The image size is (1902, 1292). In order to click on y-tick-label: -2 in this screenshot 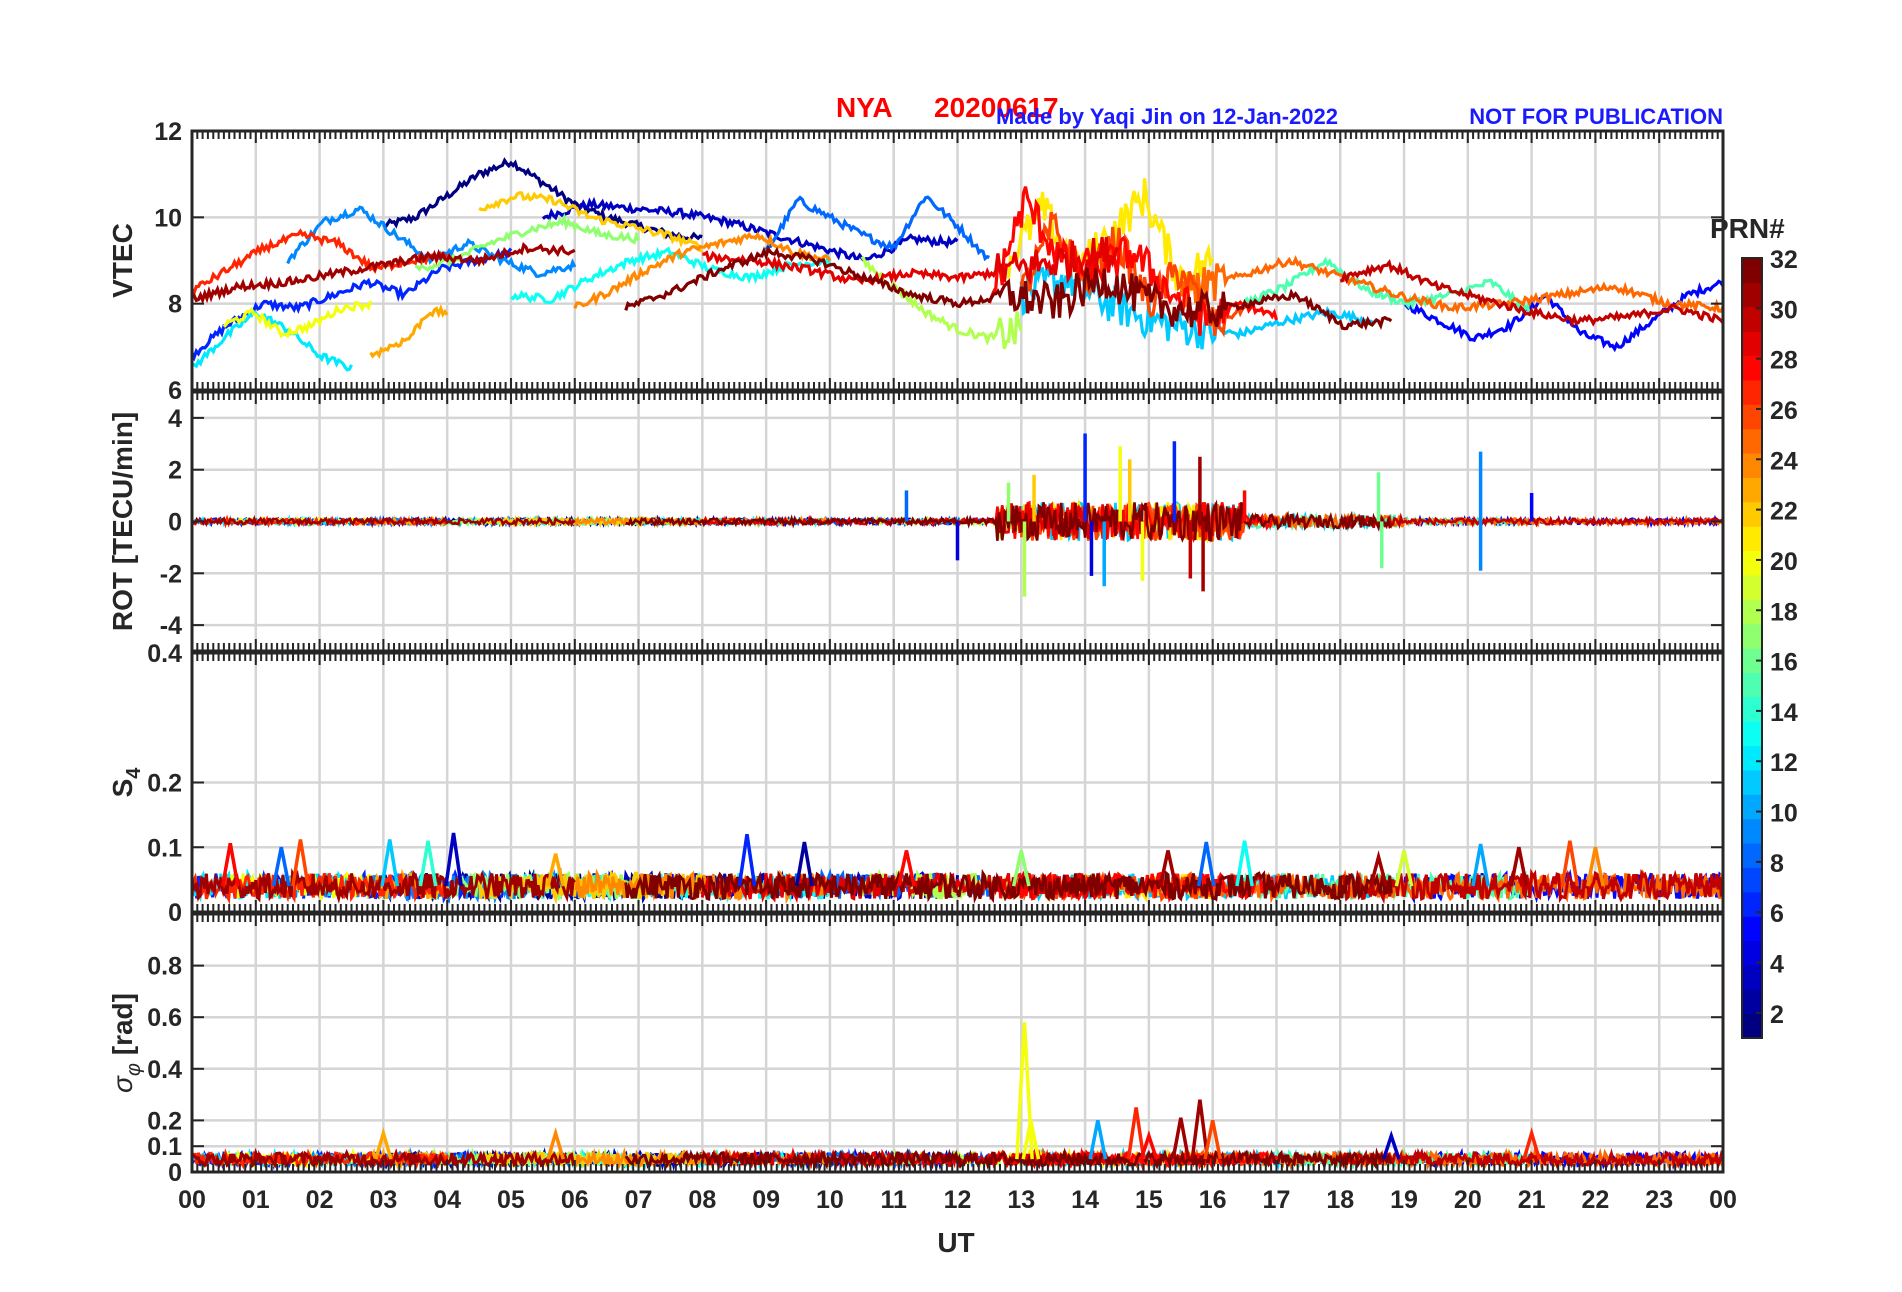, I will do `click(171, 574)`.